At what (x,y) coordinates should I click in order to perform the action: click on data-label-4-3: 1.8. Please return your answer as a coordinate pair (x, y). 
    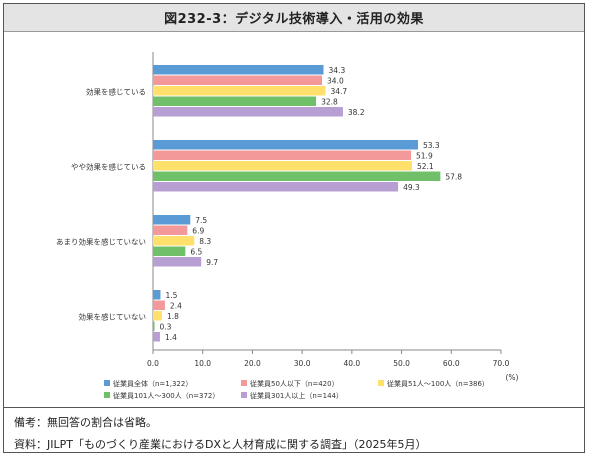
    Looking at the image, I should click on (173, 316).